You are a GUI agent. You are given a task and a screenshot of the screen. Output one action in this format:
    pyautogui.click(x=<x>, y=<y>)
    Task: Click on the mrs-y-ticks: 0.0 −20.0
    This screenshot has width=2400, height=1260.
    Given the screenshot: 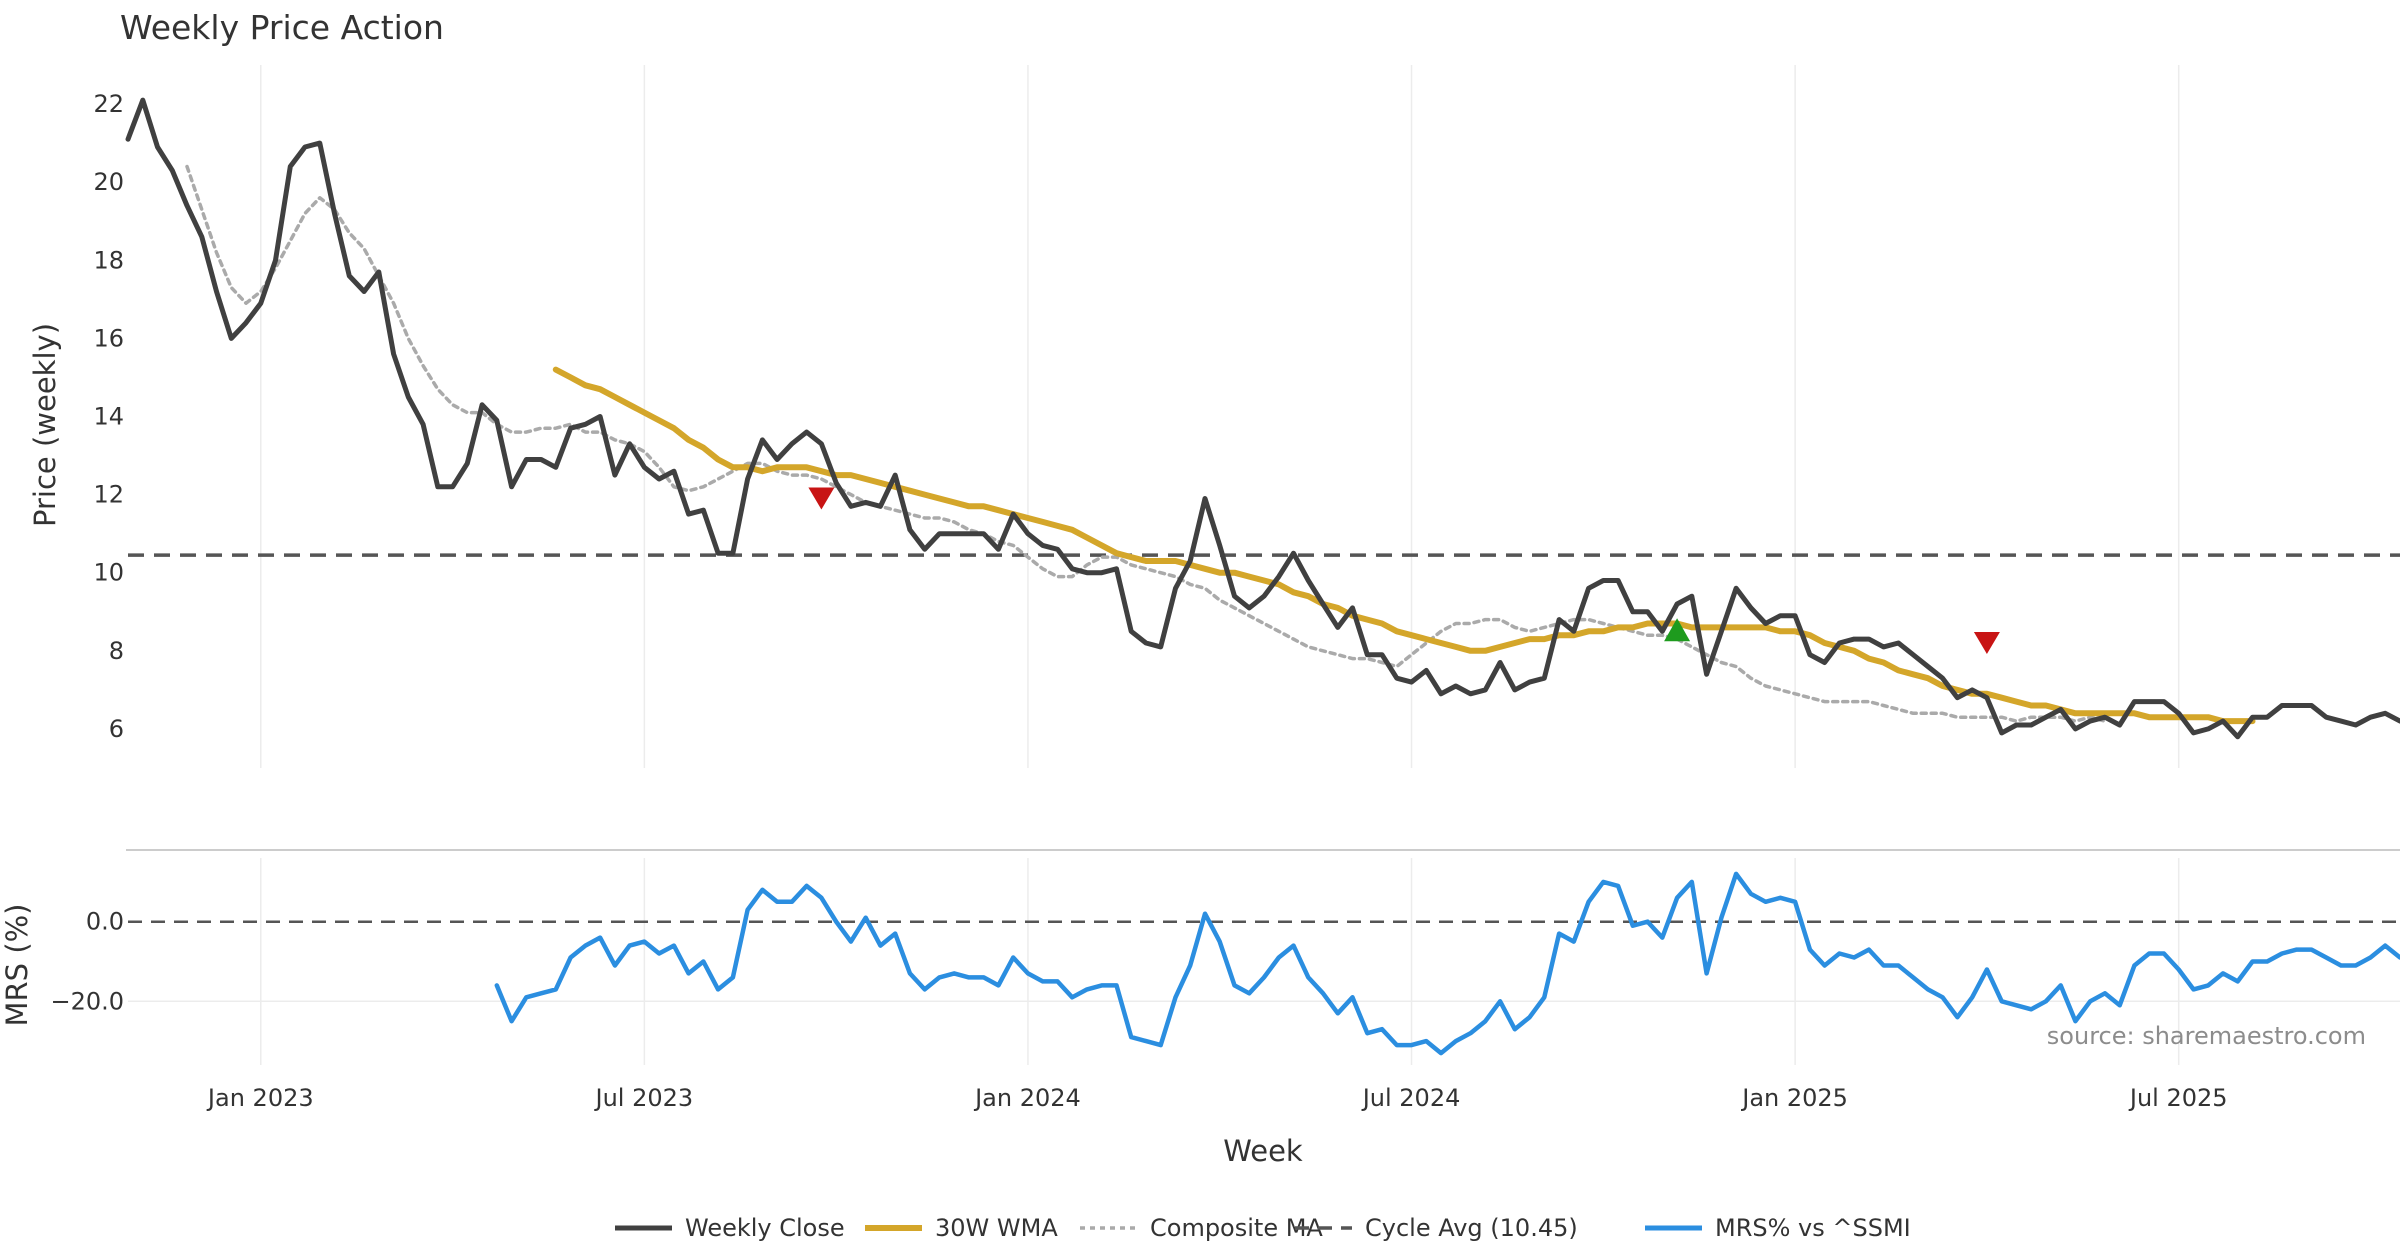 What is the action you would take?
    pyautogui.click(x=87, y=962)
    